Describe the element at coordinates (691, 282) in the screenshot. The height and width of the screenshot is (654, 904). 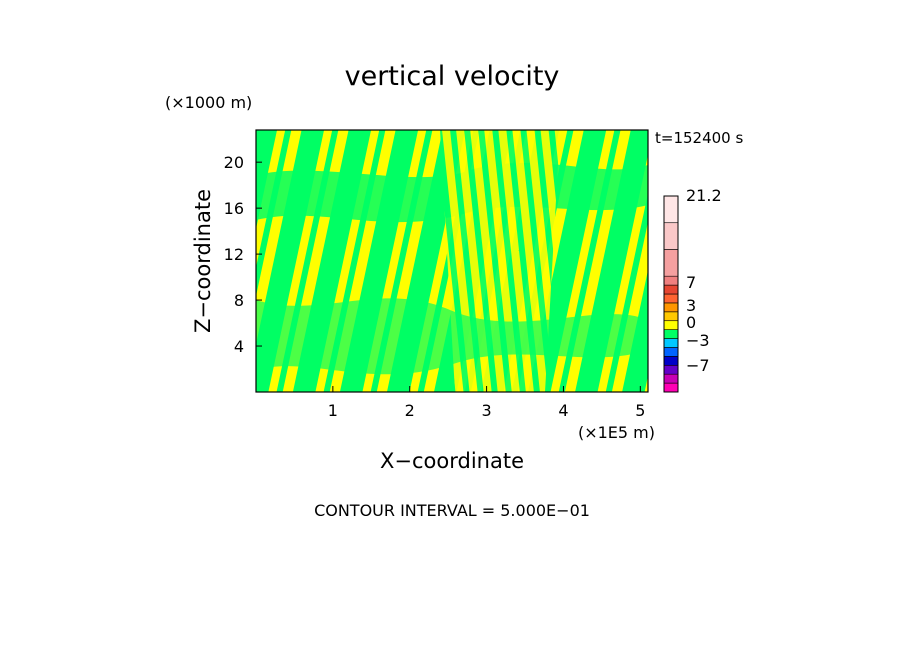
I see `colorbar-label: 7` at that location.